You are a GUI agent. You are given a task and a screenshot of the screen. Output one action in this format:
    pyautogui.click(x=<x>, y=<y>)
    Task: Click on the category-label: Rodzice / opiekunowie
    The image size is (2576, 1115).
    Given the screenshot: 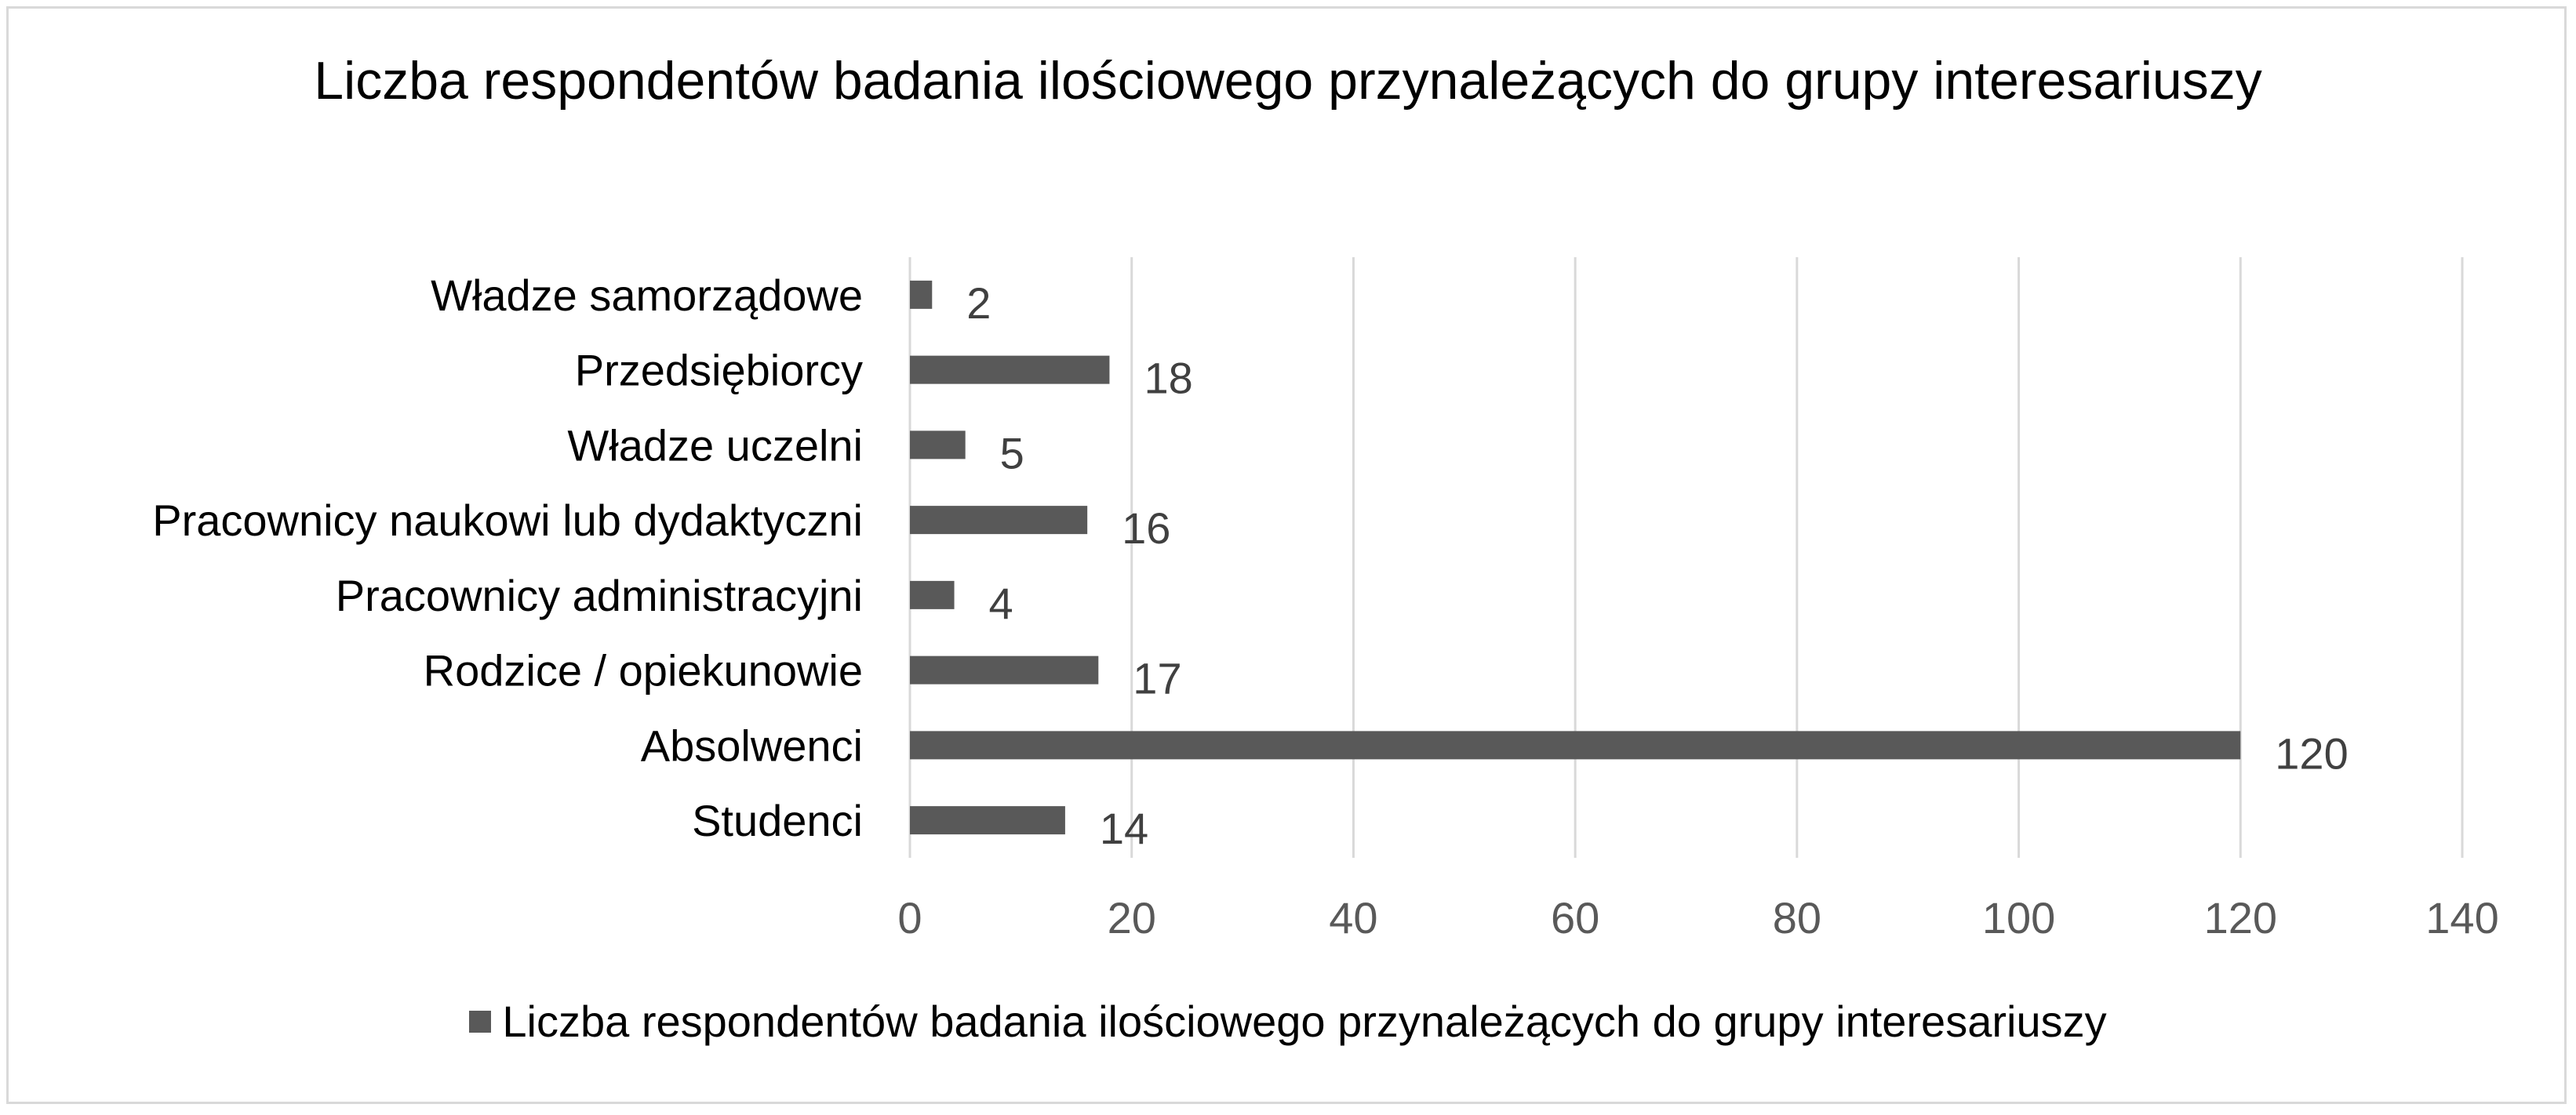 What is the action you would take?
    pyautogui.click(x=643, y=671)
    